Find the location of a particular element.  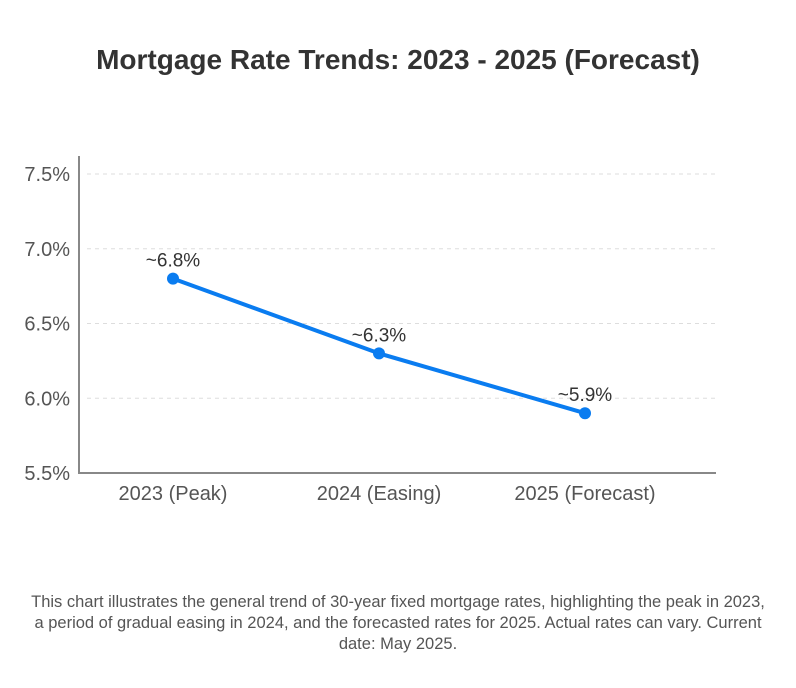

x-tick-label: 2023 (Peak) is located at coordinates (173, 494).